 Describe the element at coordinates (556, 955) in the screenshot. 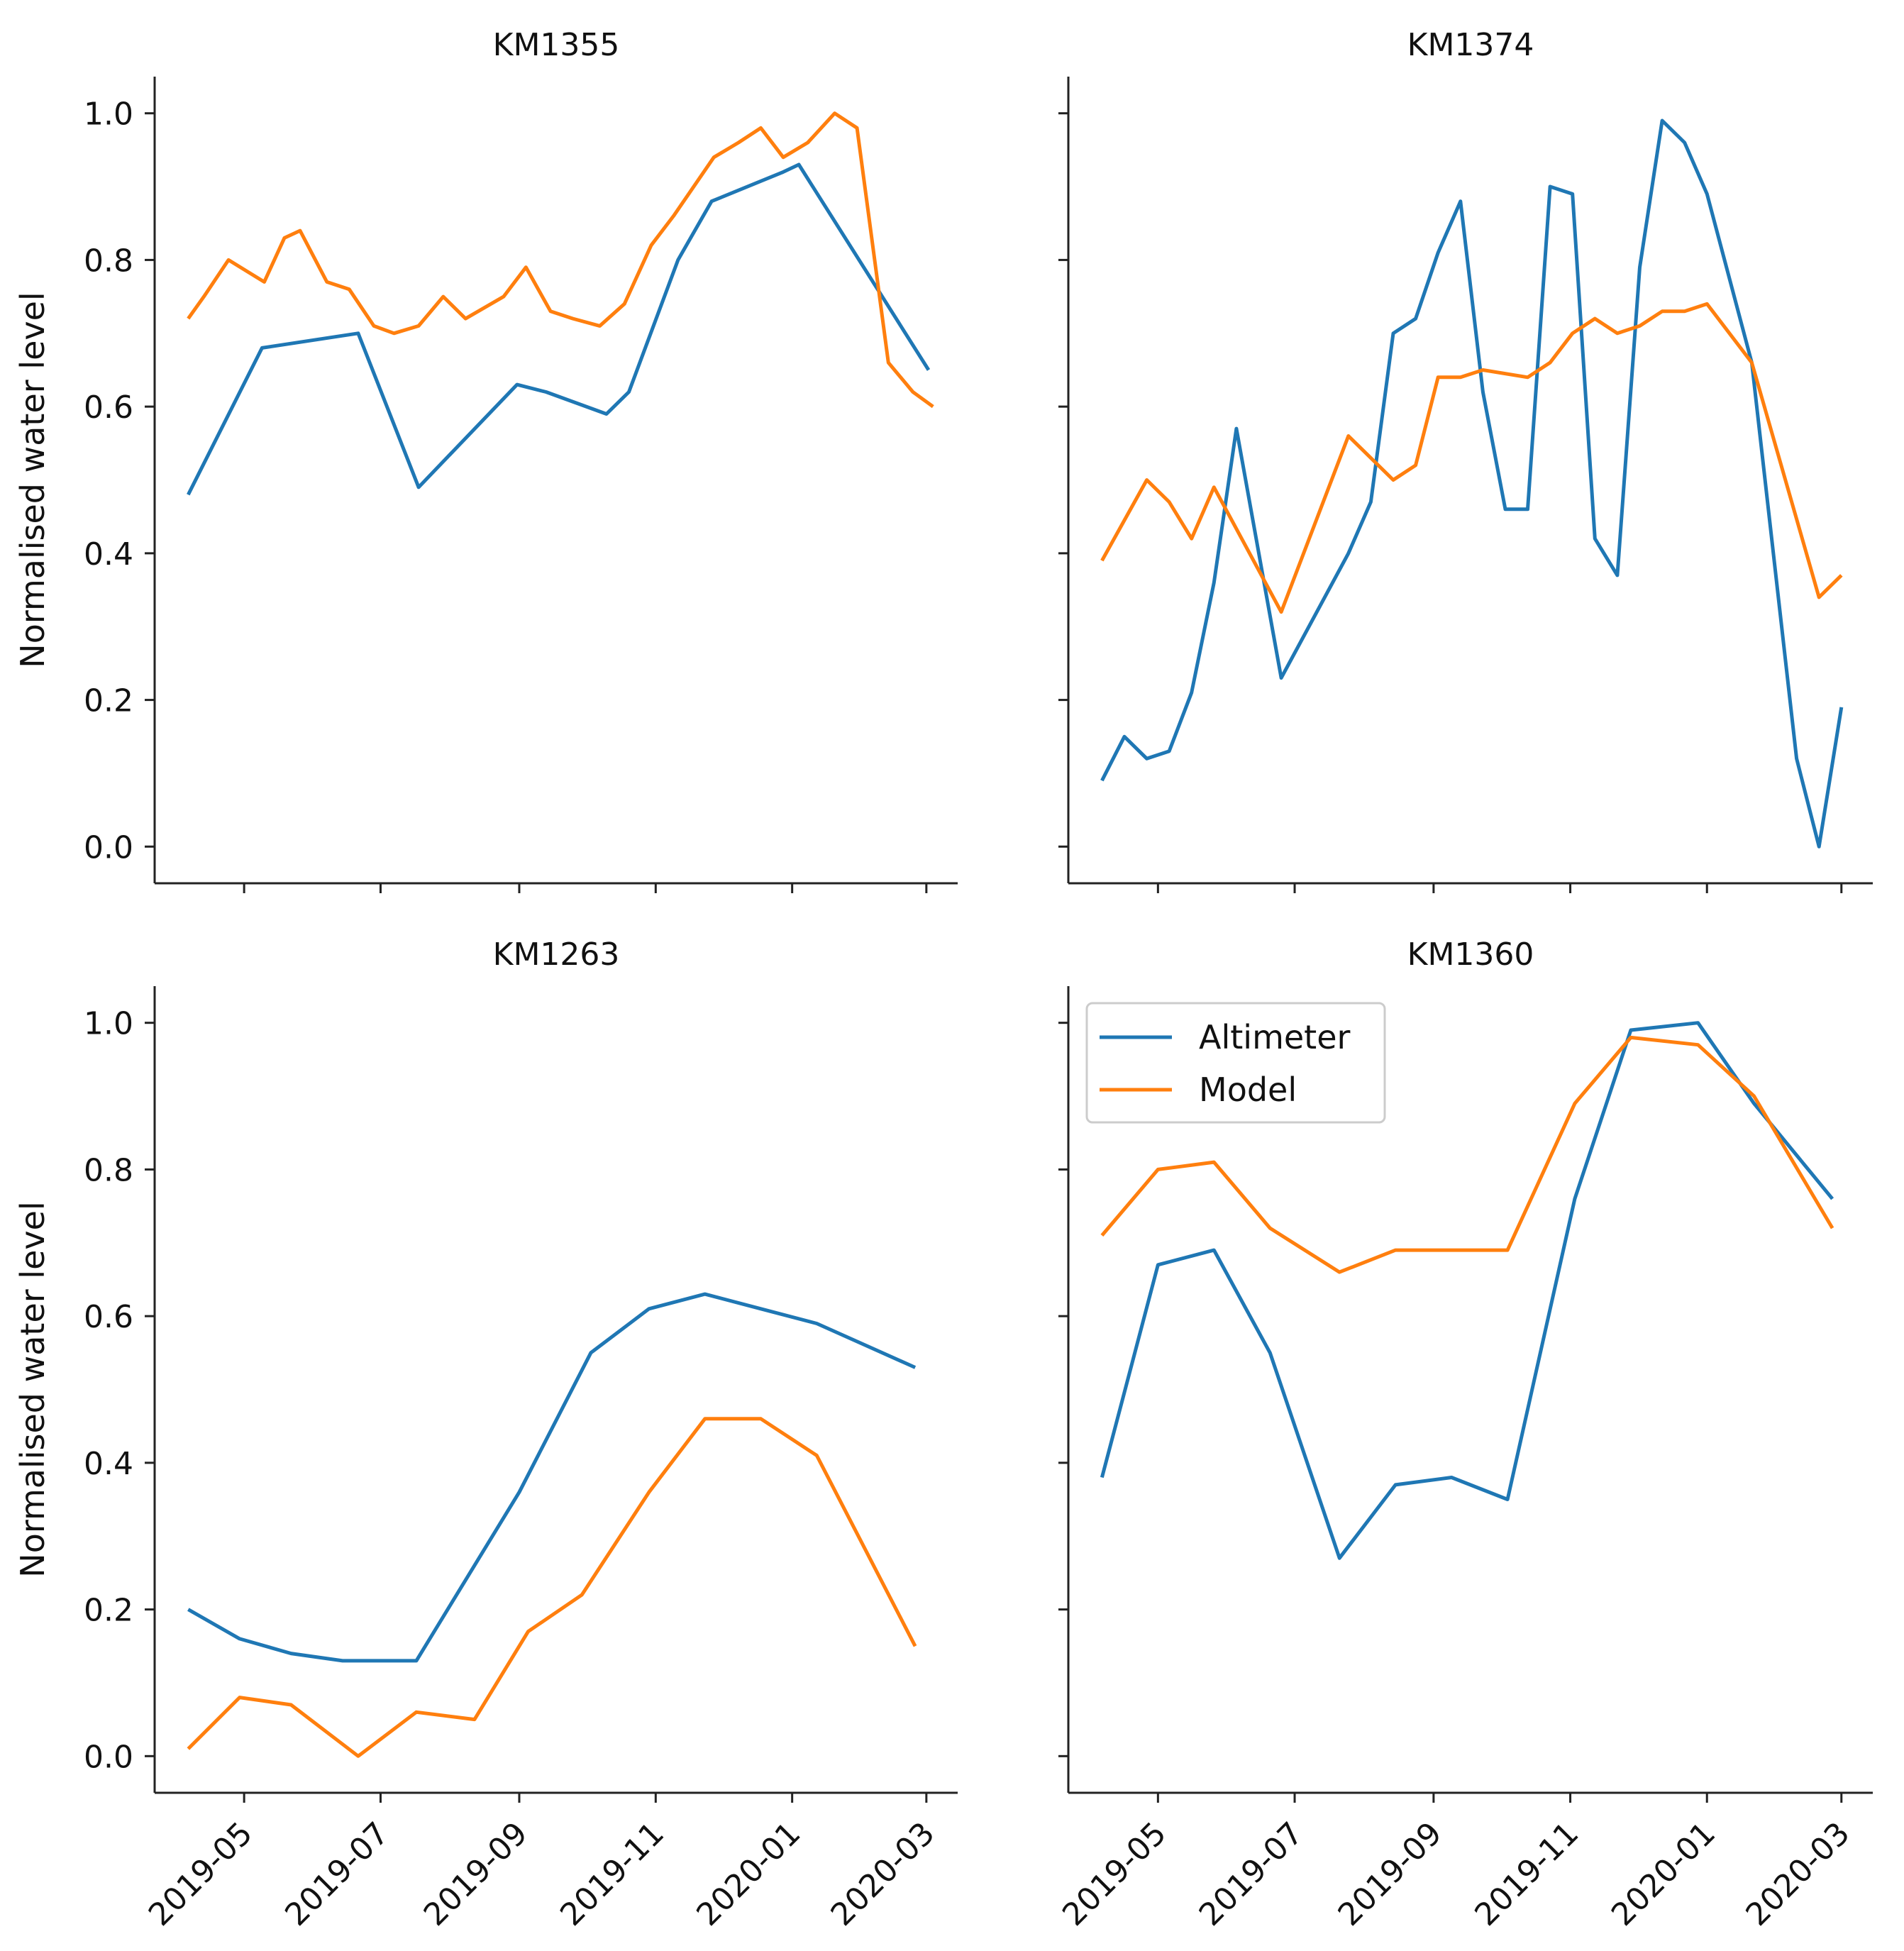

I see `chart-title: KM1263` at that location.